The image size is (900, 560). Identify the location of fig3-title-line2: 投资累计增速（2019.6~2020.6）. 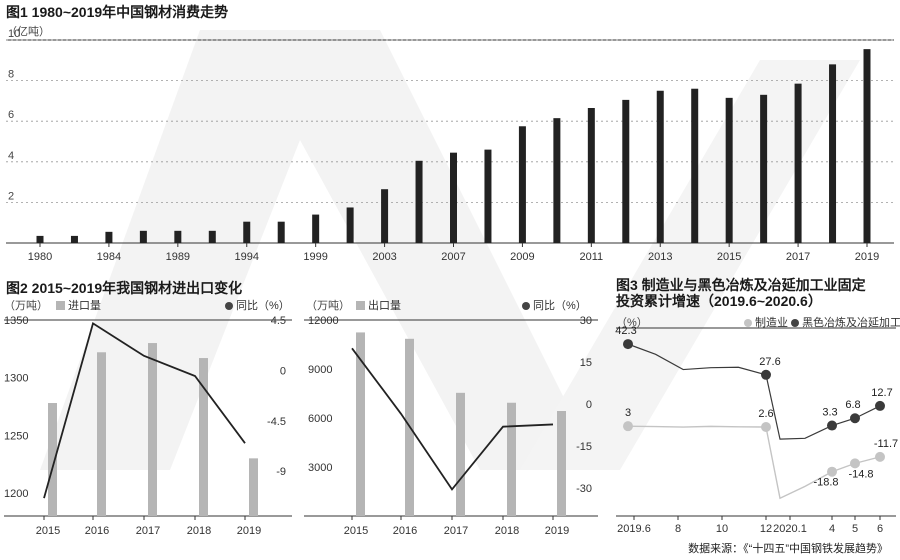
(719, 301).